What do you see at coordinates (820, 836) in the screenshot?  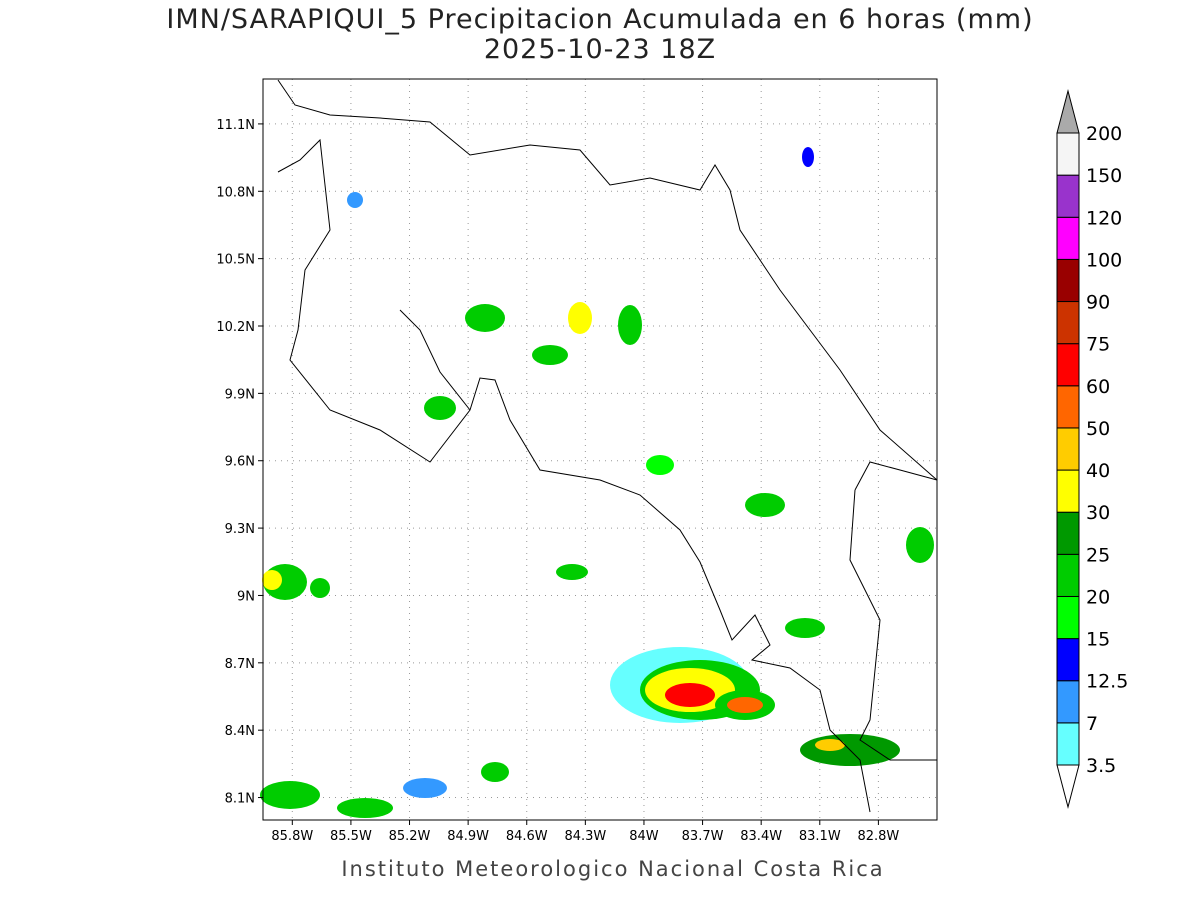 I see `lon-tick-label: 83.1W` at bounding box center [820, 836].